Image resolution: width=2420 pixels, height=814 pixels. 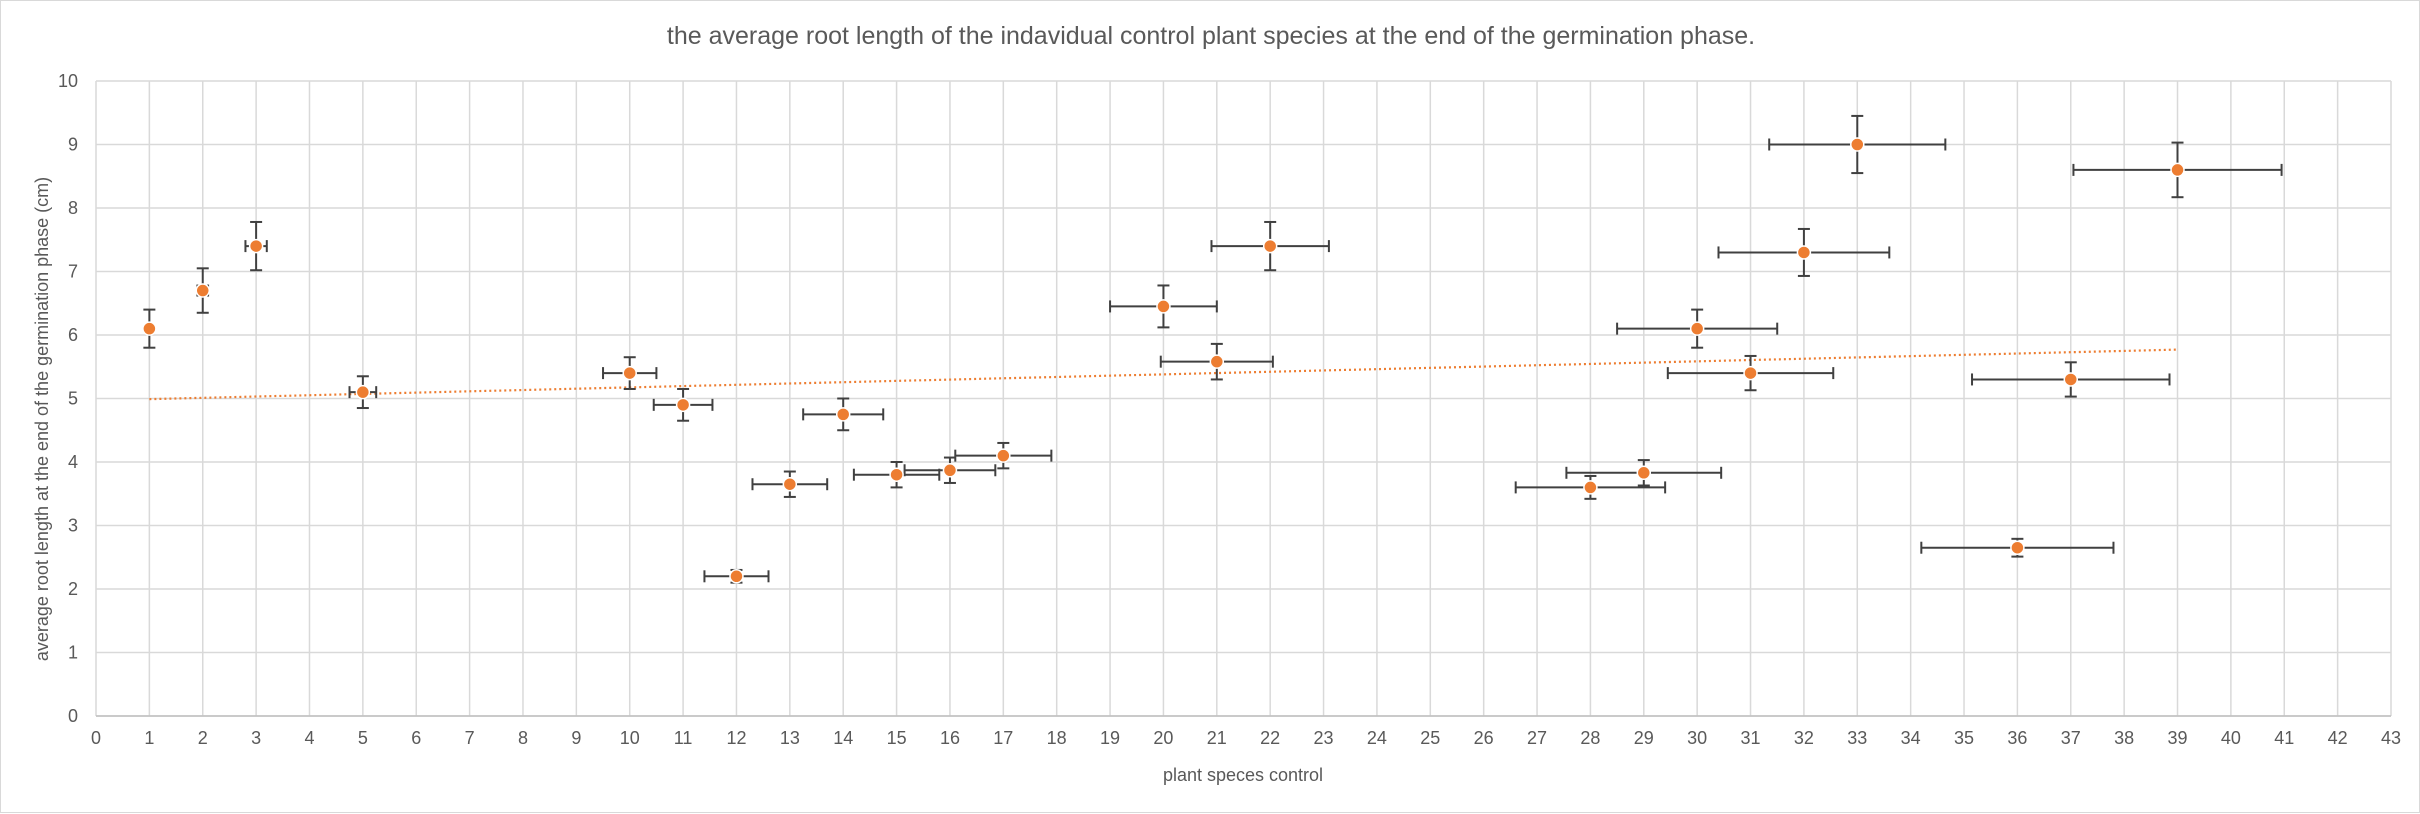 I want to click on x-tick-label: 27, so click(x=1537, y=738).